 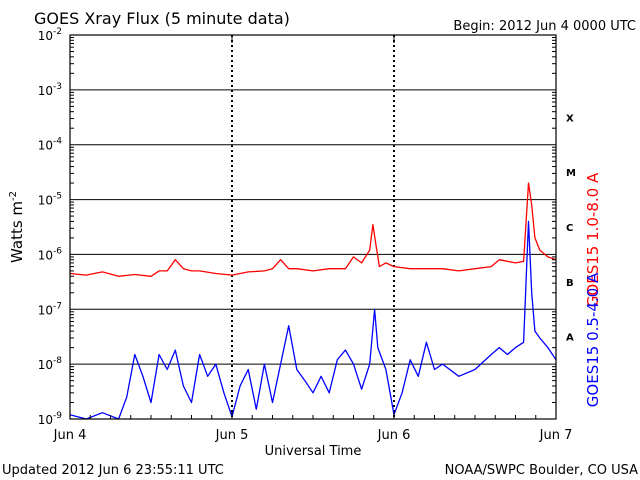 I want to click on y-tick-label: 10⁻², so click(x=50, y=35).